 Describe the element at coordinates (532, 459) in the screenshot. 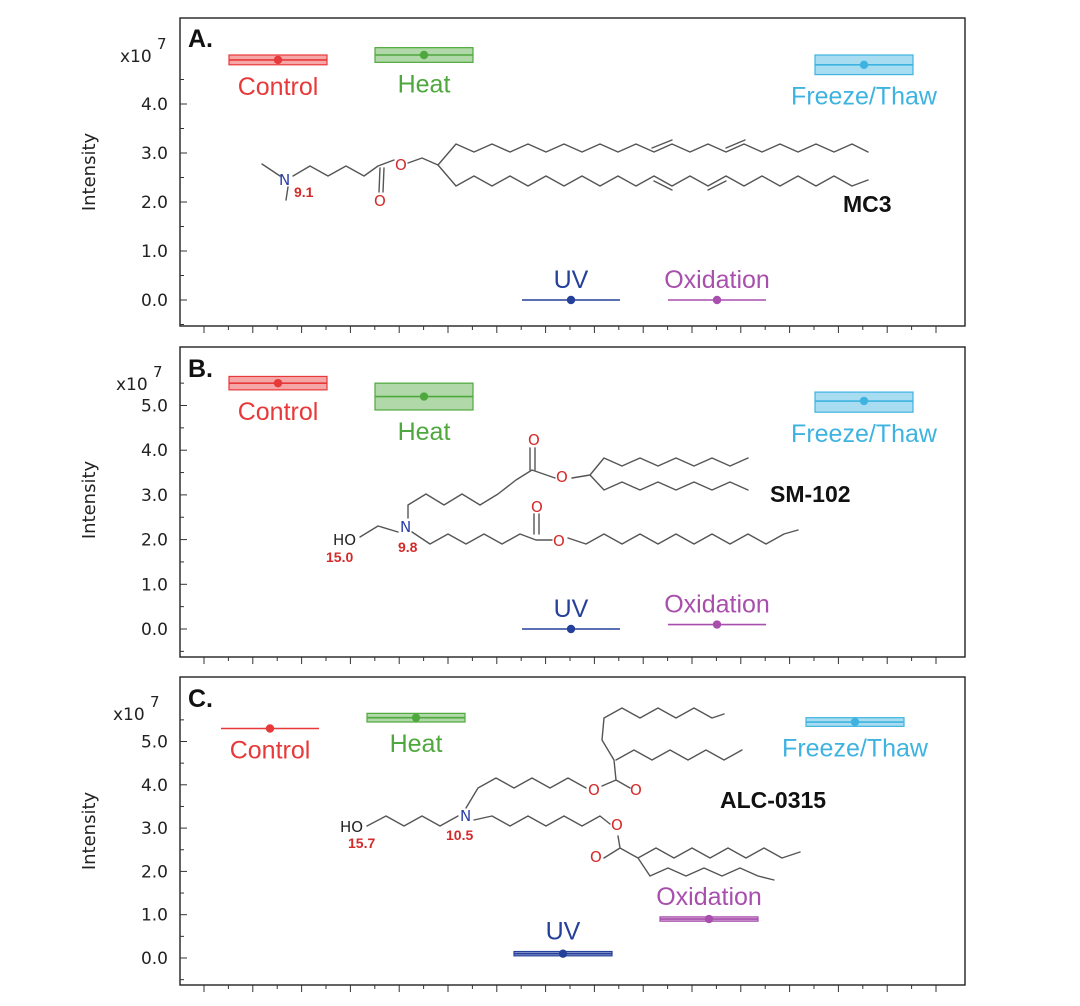

I see `sm102-upper-carbonyl` at that location.